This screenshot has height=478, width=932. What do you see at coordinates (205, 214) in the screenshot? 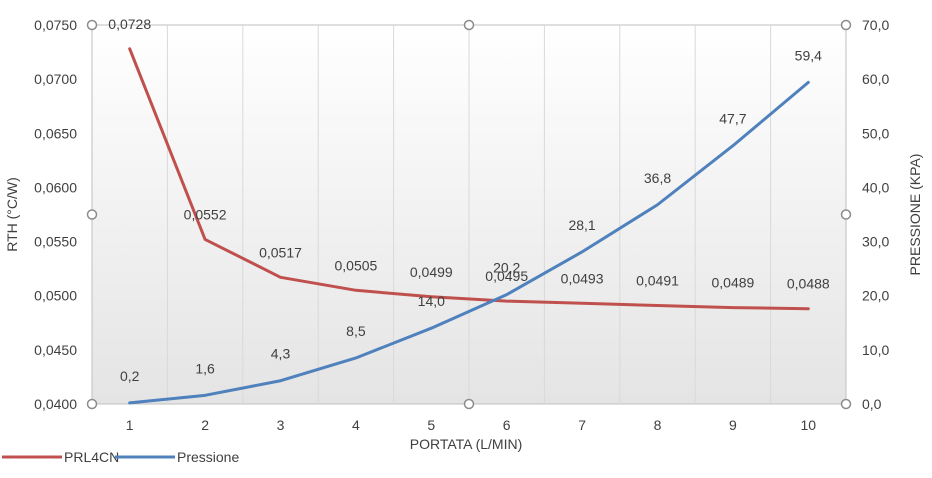
I see `data-label: 0,0552` at bounding box center [205, 214].